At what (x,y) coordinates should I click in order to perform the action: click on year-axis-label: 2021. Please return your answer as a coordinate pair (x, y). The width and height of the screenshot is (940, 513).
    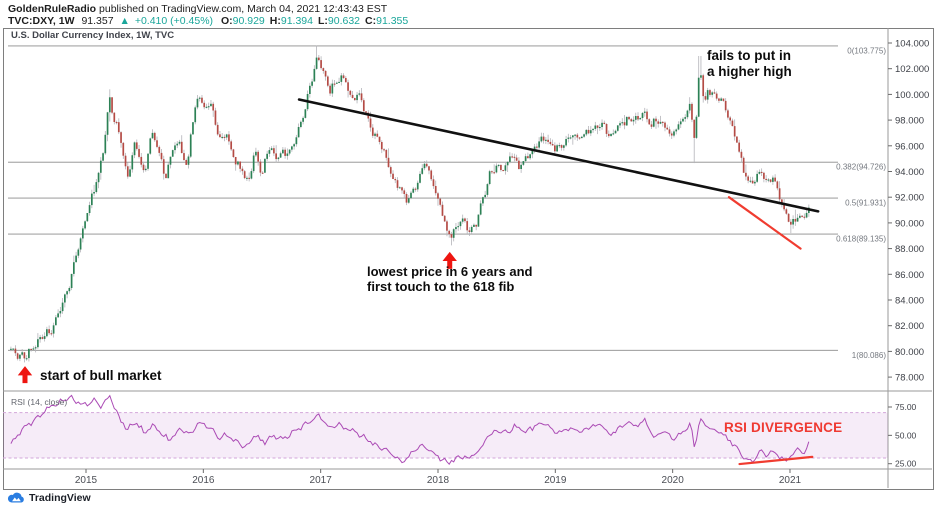
    Looking at the image, I should click on (790, 480).